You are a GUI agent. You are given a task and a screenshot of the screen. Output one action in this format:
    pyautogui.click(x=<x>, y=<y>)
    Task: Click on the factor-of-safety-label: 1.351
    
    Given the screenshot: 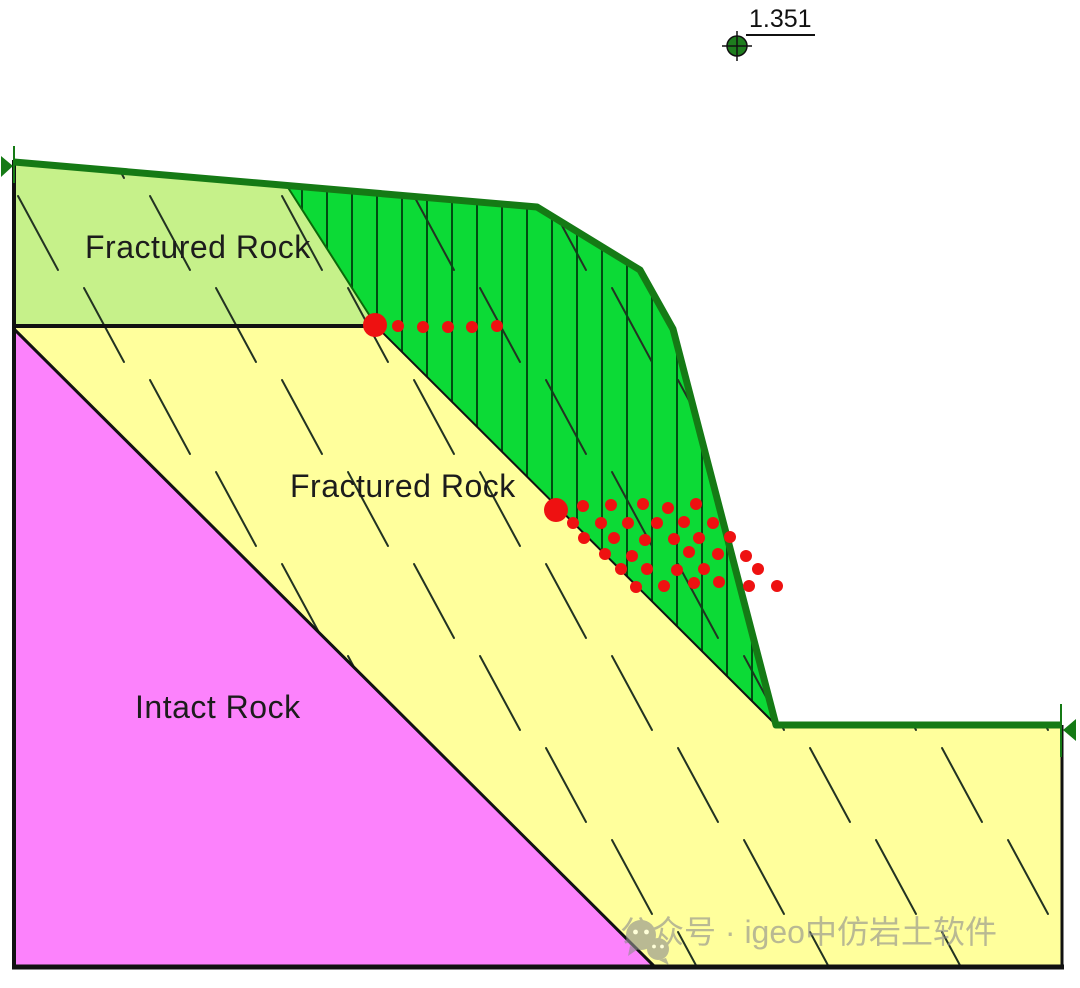 What is the action you would take?
    pyautogui.click(x=780, y=21)
    